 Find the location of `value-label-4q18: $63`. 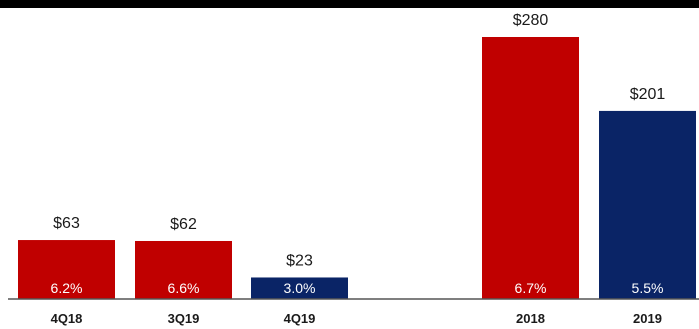

value-label-4q18: $63 is located at coordinates (66, 223).